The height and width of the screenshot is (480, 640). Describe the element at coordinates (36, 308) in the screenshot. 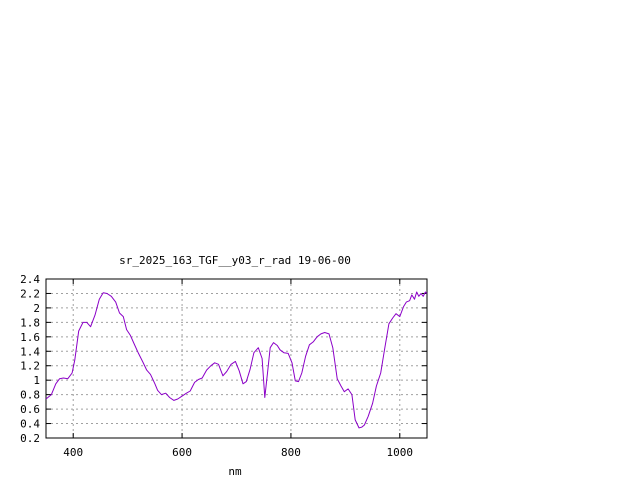

I see `y-tick-label: 2` at that location.